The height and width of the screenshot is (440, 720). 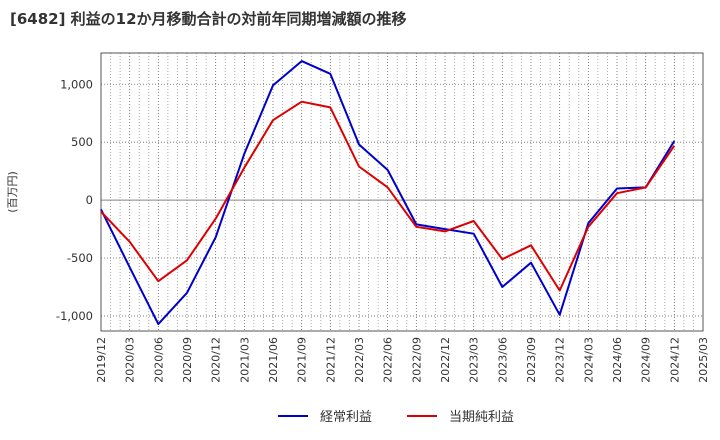 What do you see at coordinates (273, 360) in the screenshot?
I see `x-tick-label: 2021/06` at bounding box center [273, 360].